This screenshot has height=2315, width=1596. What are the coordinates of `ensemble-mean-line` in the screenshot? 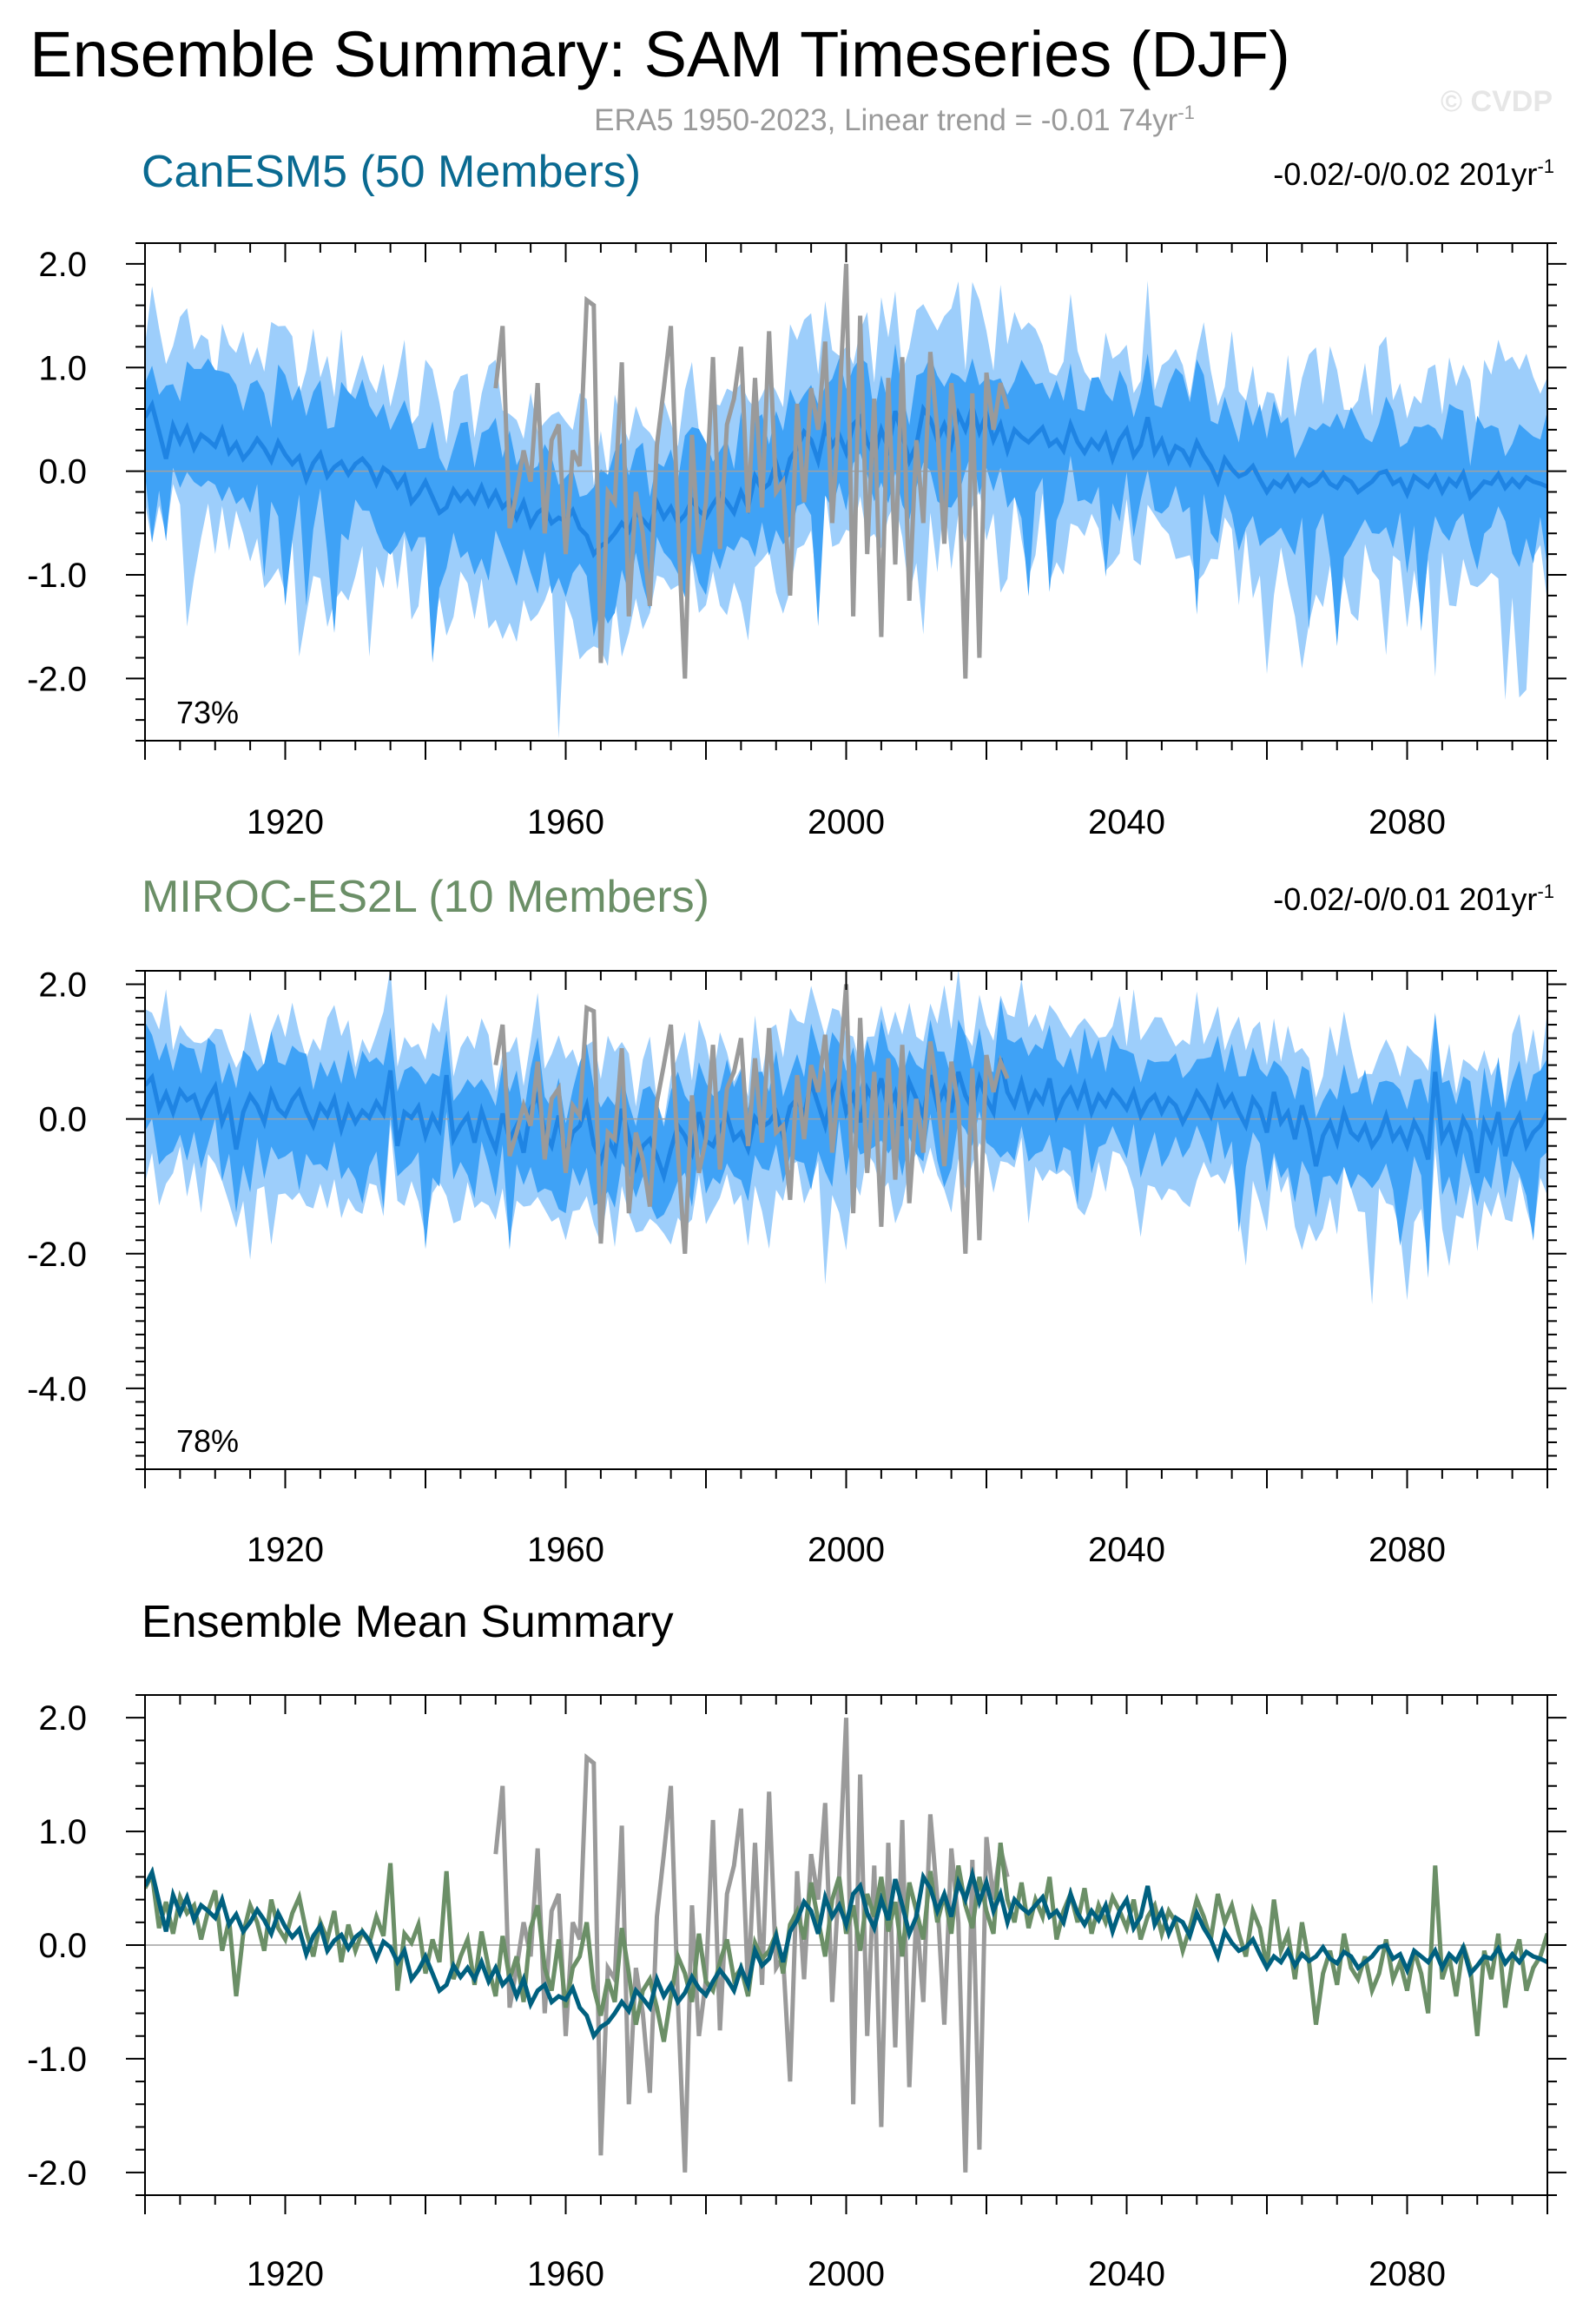 It's located at (846, 1121).